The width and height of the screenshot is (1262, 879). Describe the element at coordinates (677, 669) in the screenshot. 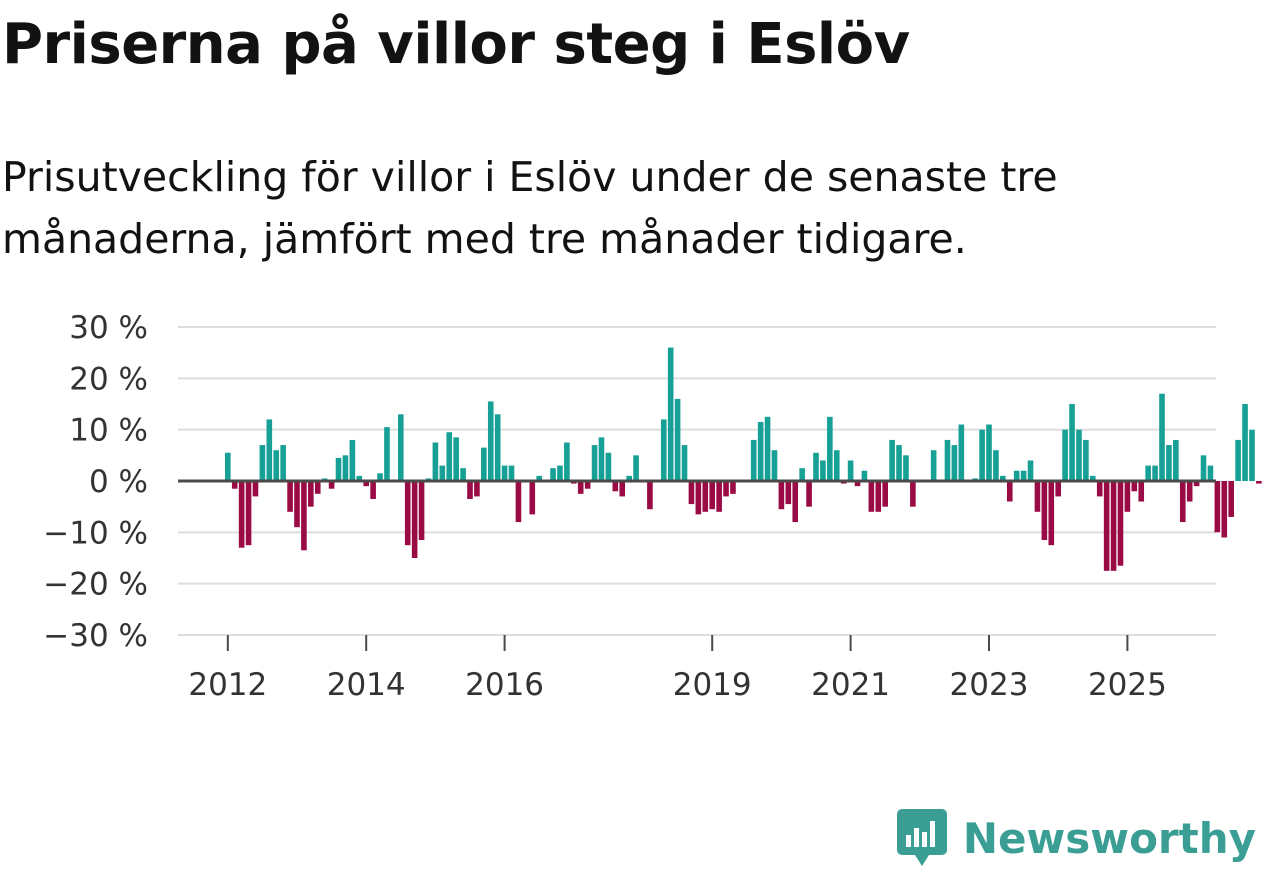

I see `x-axis-ticks: 2012 2014 2016 2019 2021 2023 2025` at that location.